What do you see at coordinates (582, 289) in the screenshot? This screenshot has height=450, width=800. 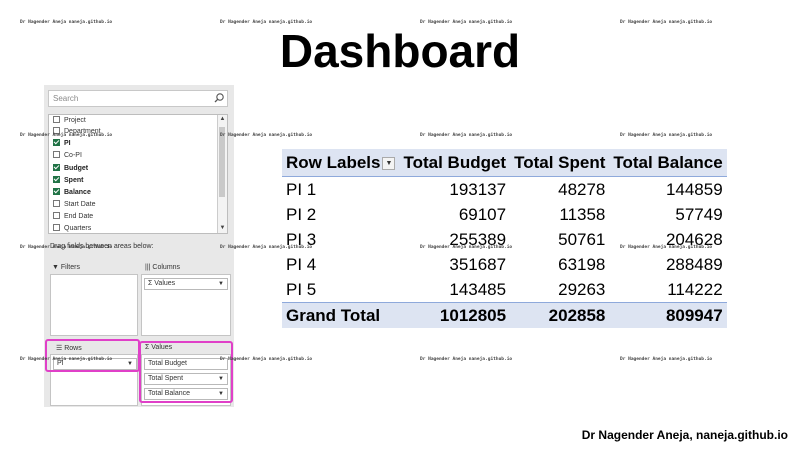 I see `spent-cell: 29263` at bounding box center [582, 289].